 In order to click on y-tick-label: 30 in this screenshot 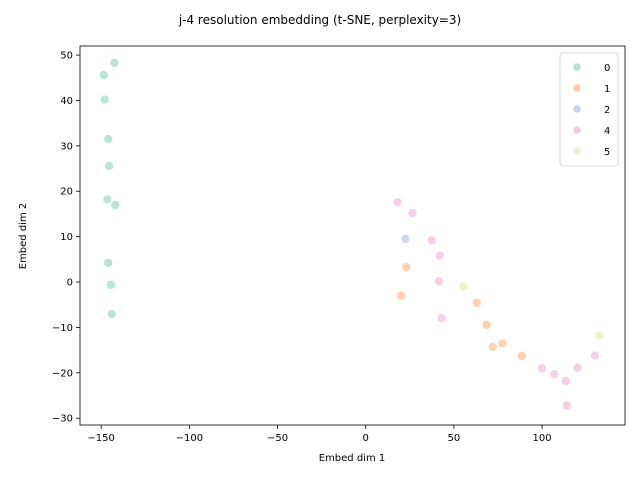, I will do `click(66, 146)`.